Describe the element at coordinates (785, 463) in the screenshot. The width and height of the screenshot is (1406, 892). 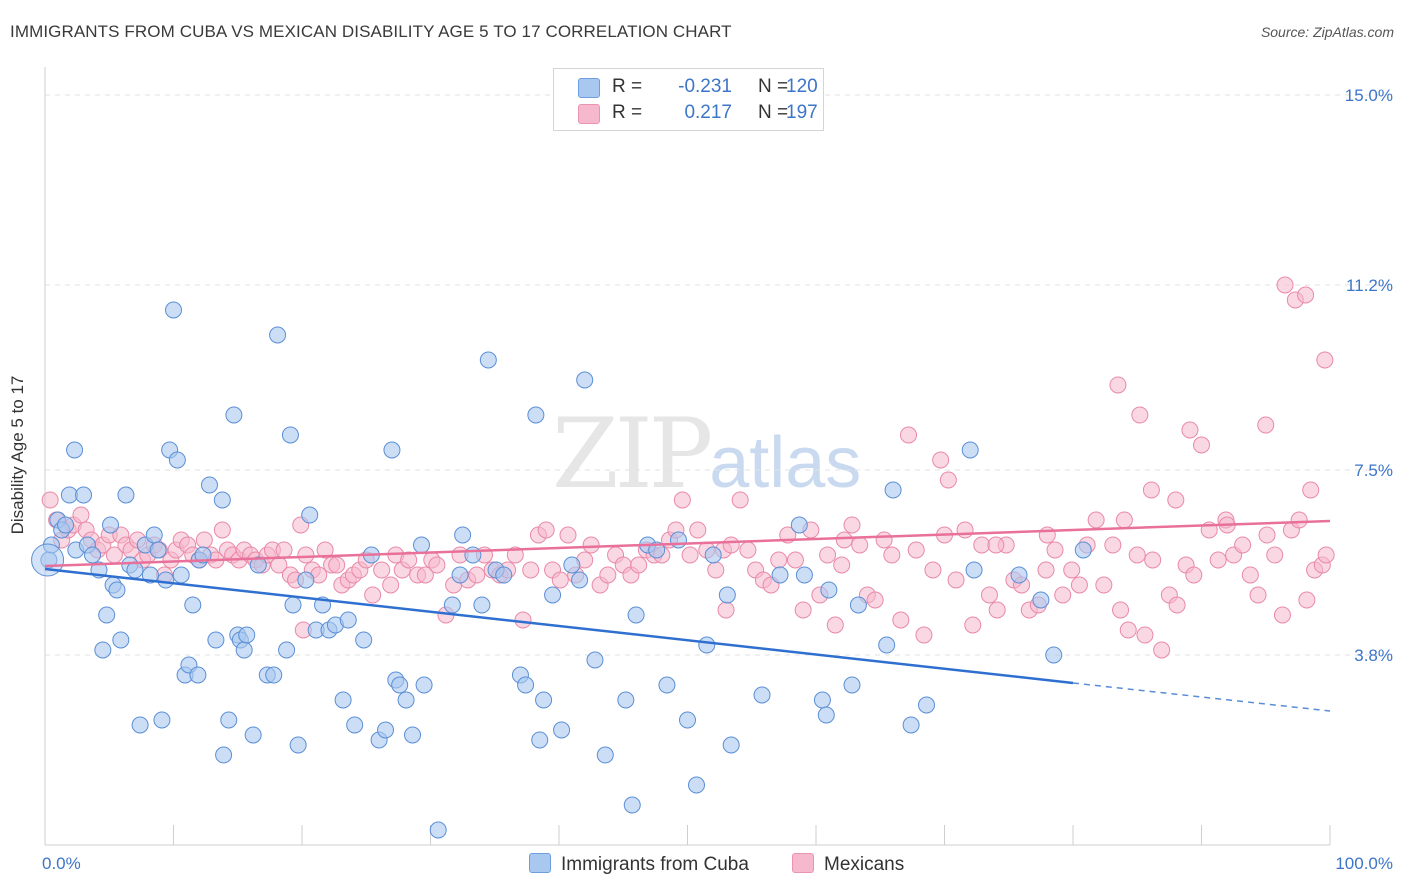
I see `watermark-sub: atlas` at that location.